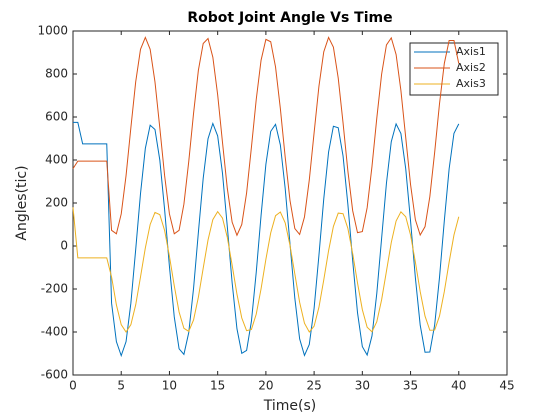  Describe the element at coordinates (289, 406) in the screenshot. I see `x-axis-label: Time(s)` at that location.